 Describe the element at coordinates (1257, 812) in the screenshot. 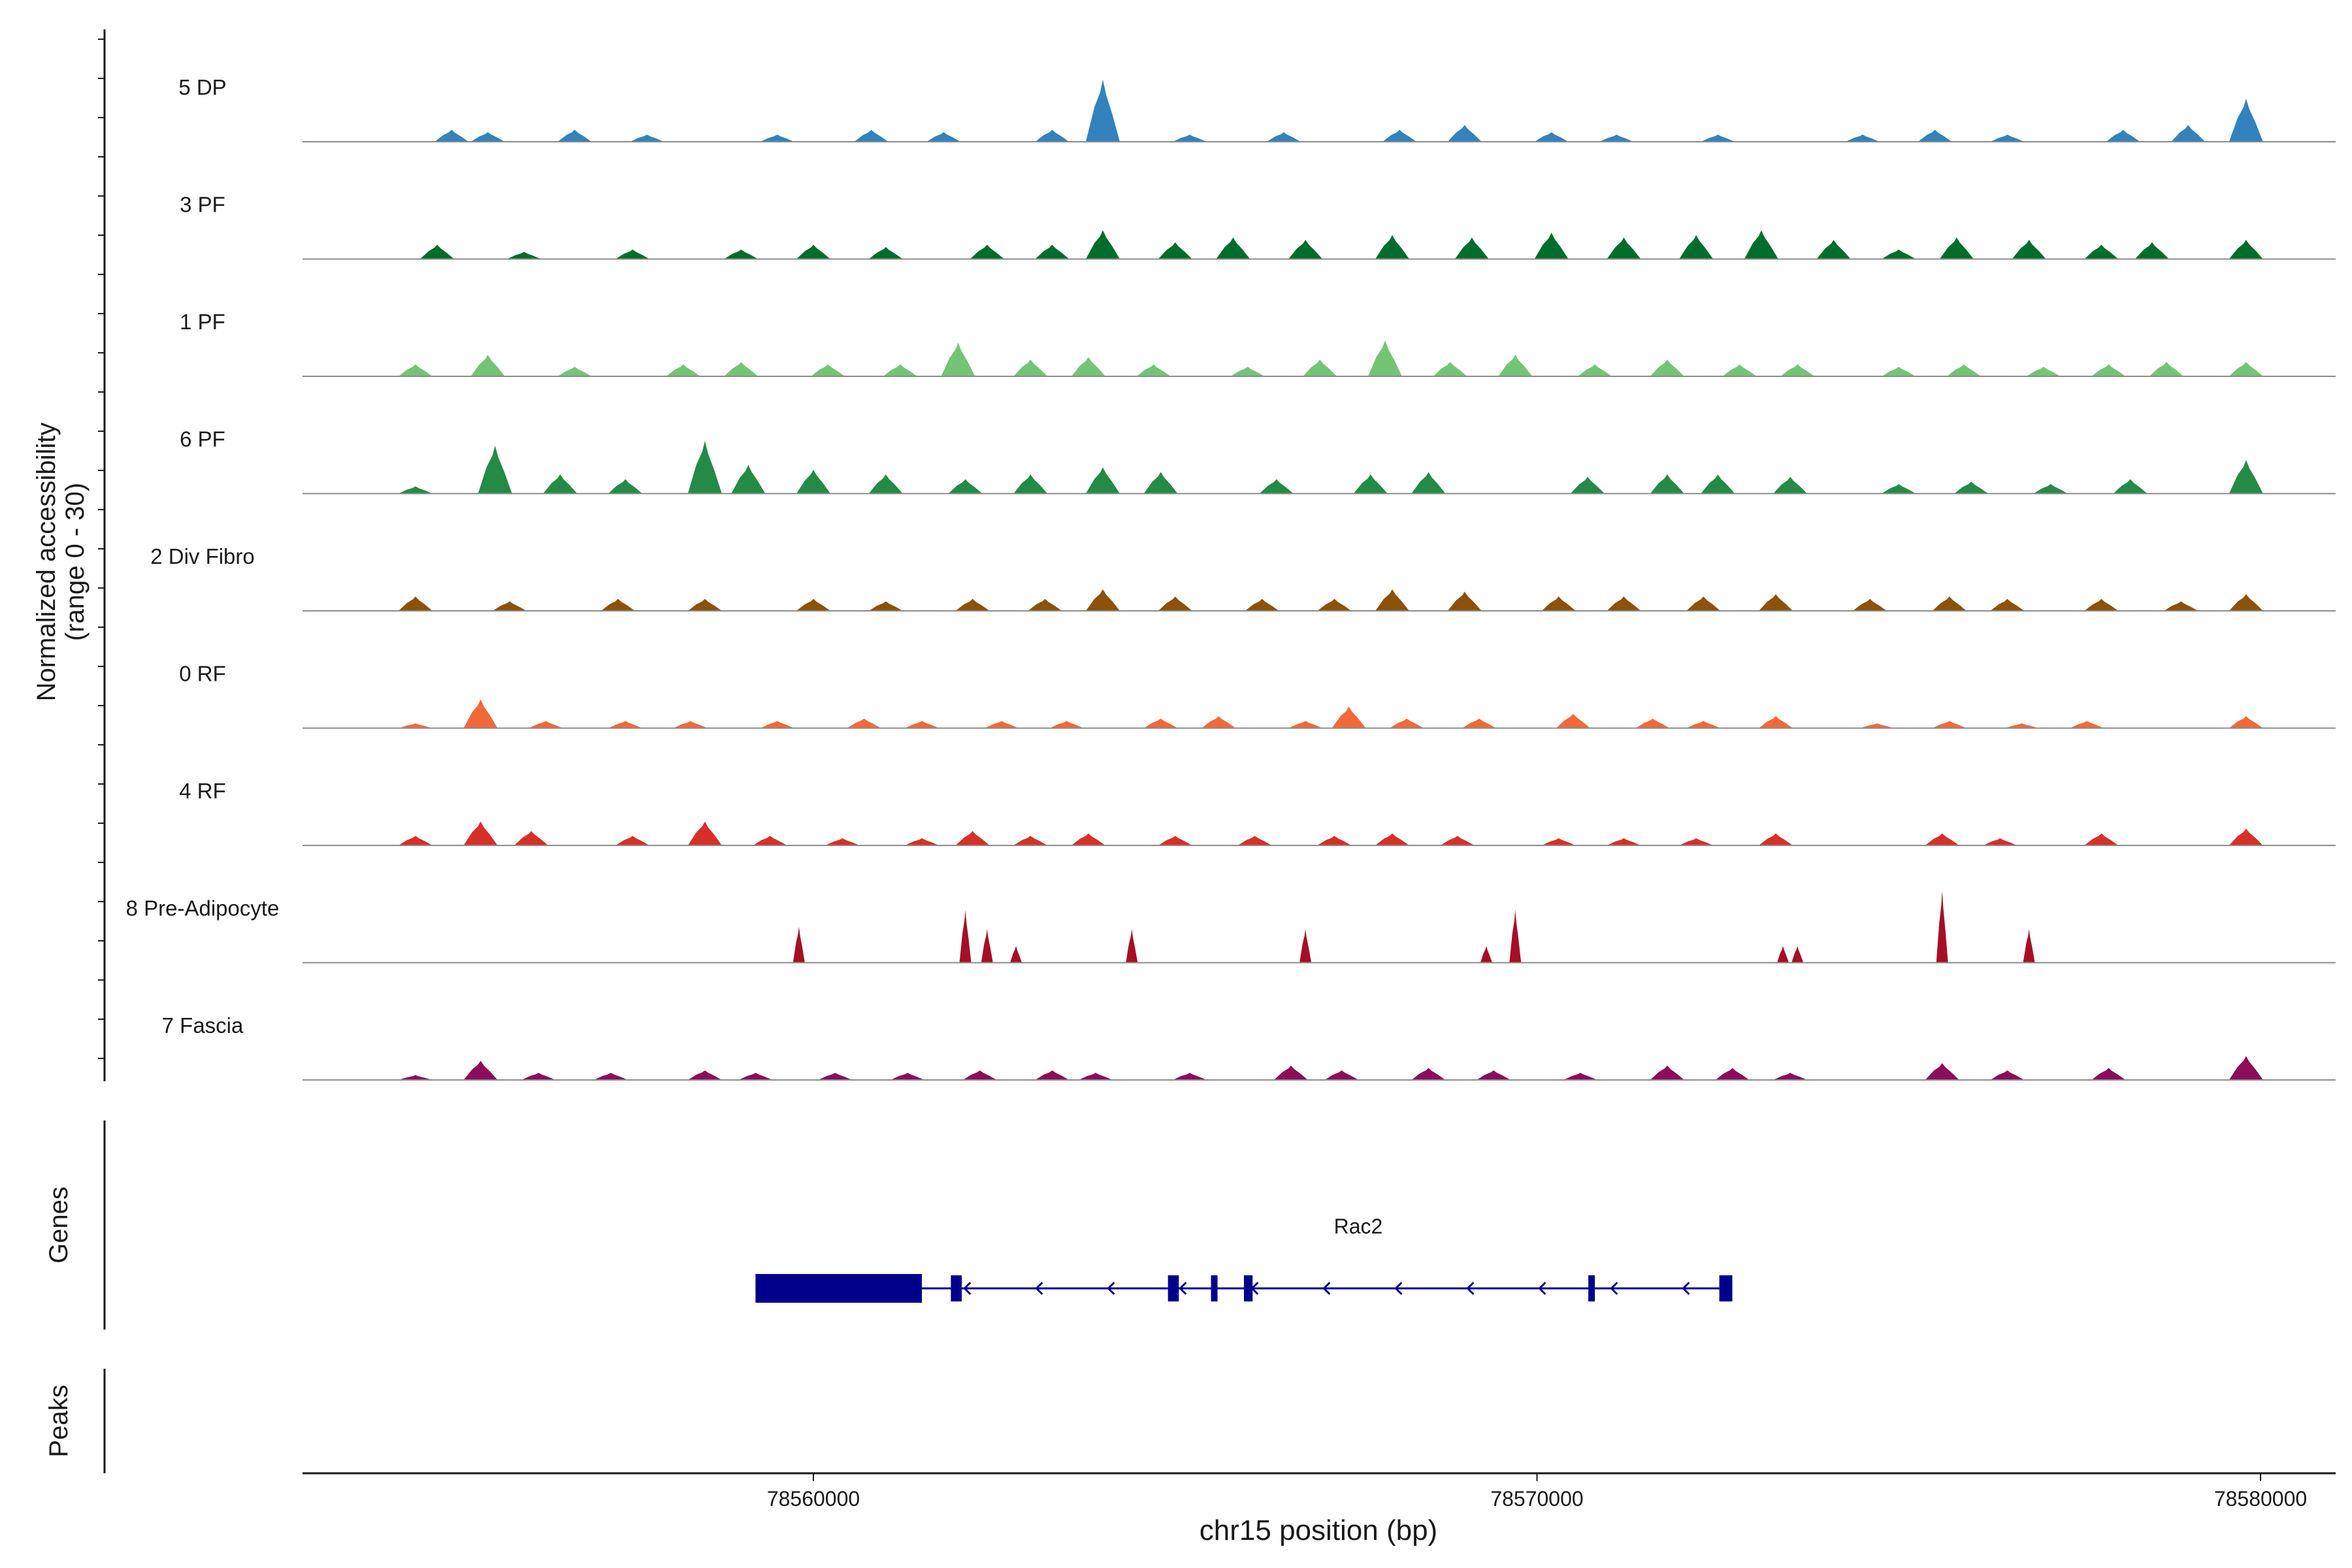

I see `track-4-rf: 4 RF` at that location.